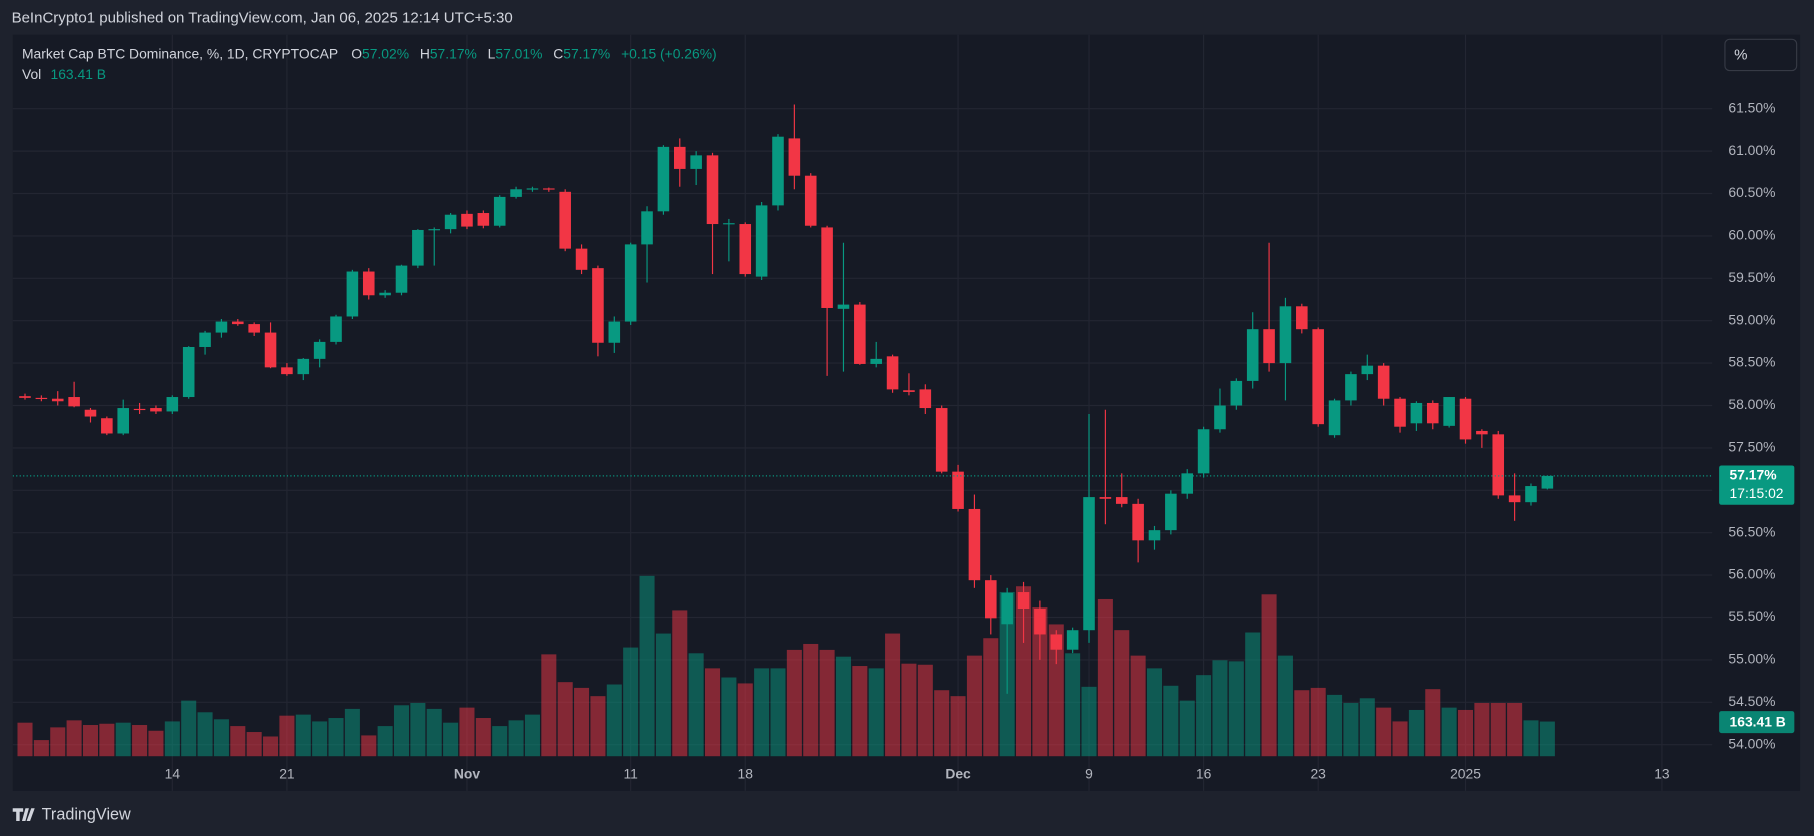 This screenshot has height=836, width=1814. What do you see at coordinates (1751, 277) in the screenshot?
I see `y-tick-label: 59.50%` at bounding box center [1751, 277].